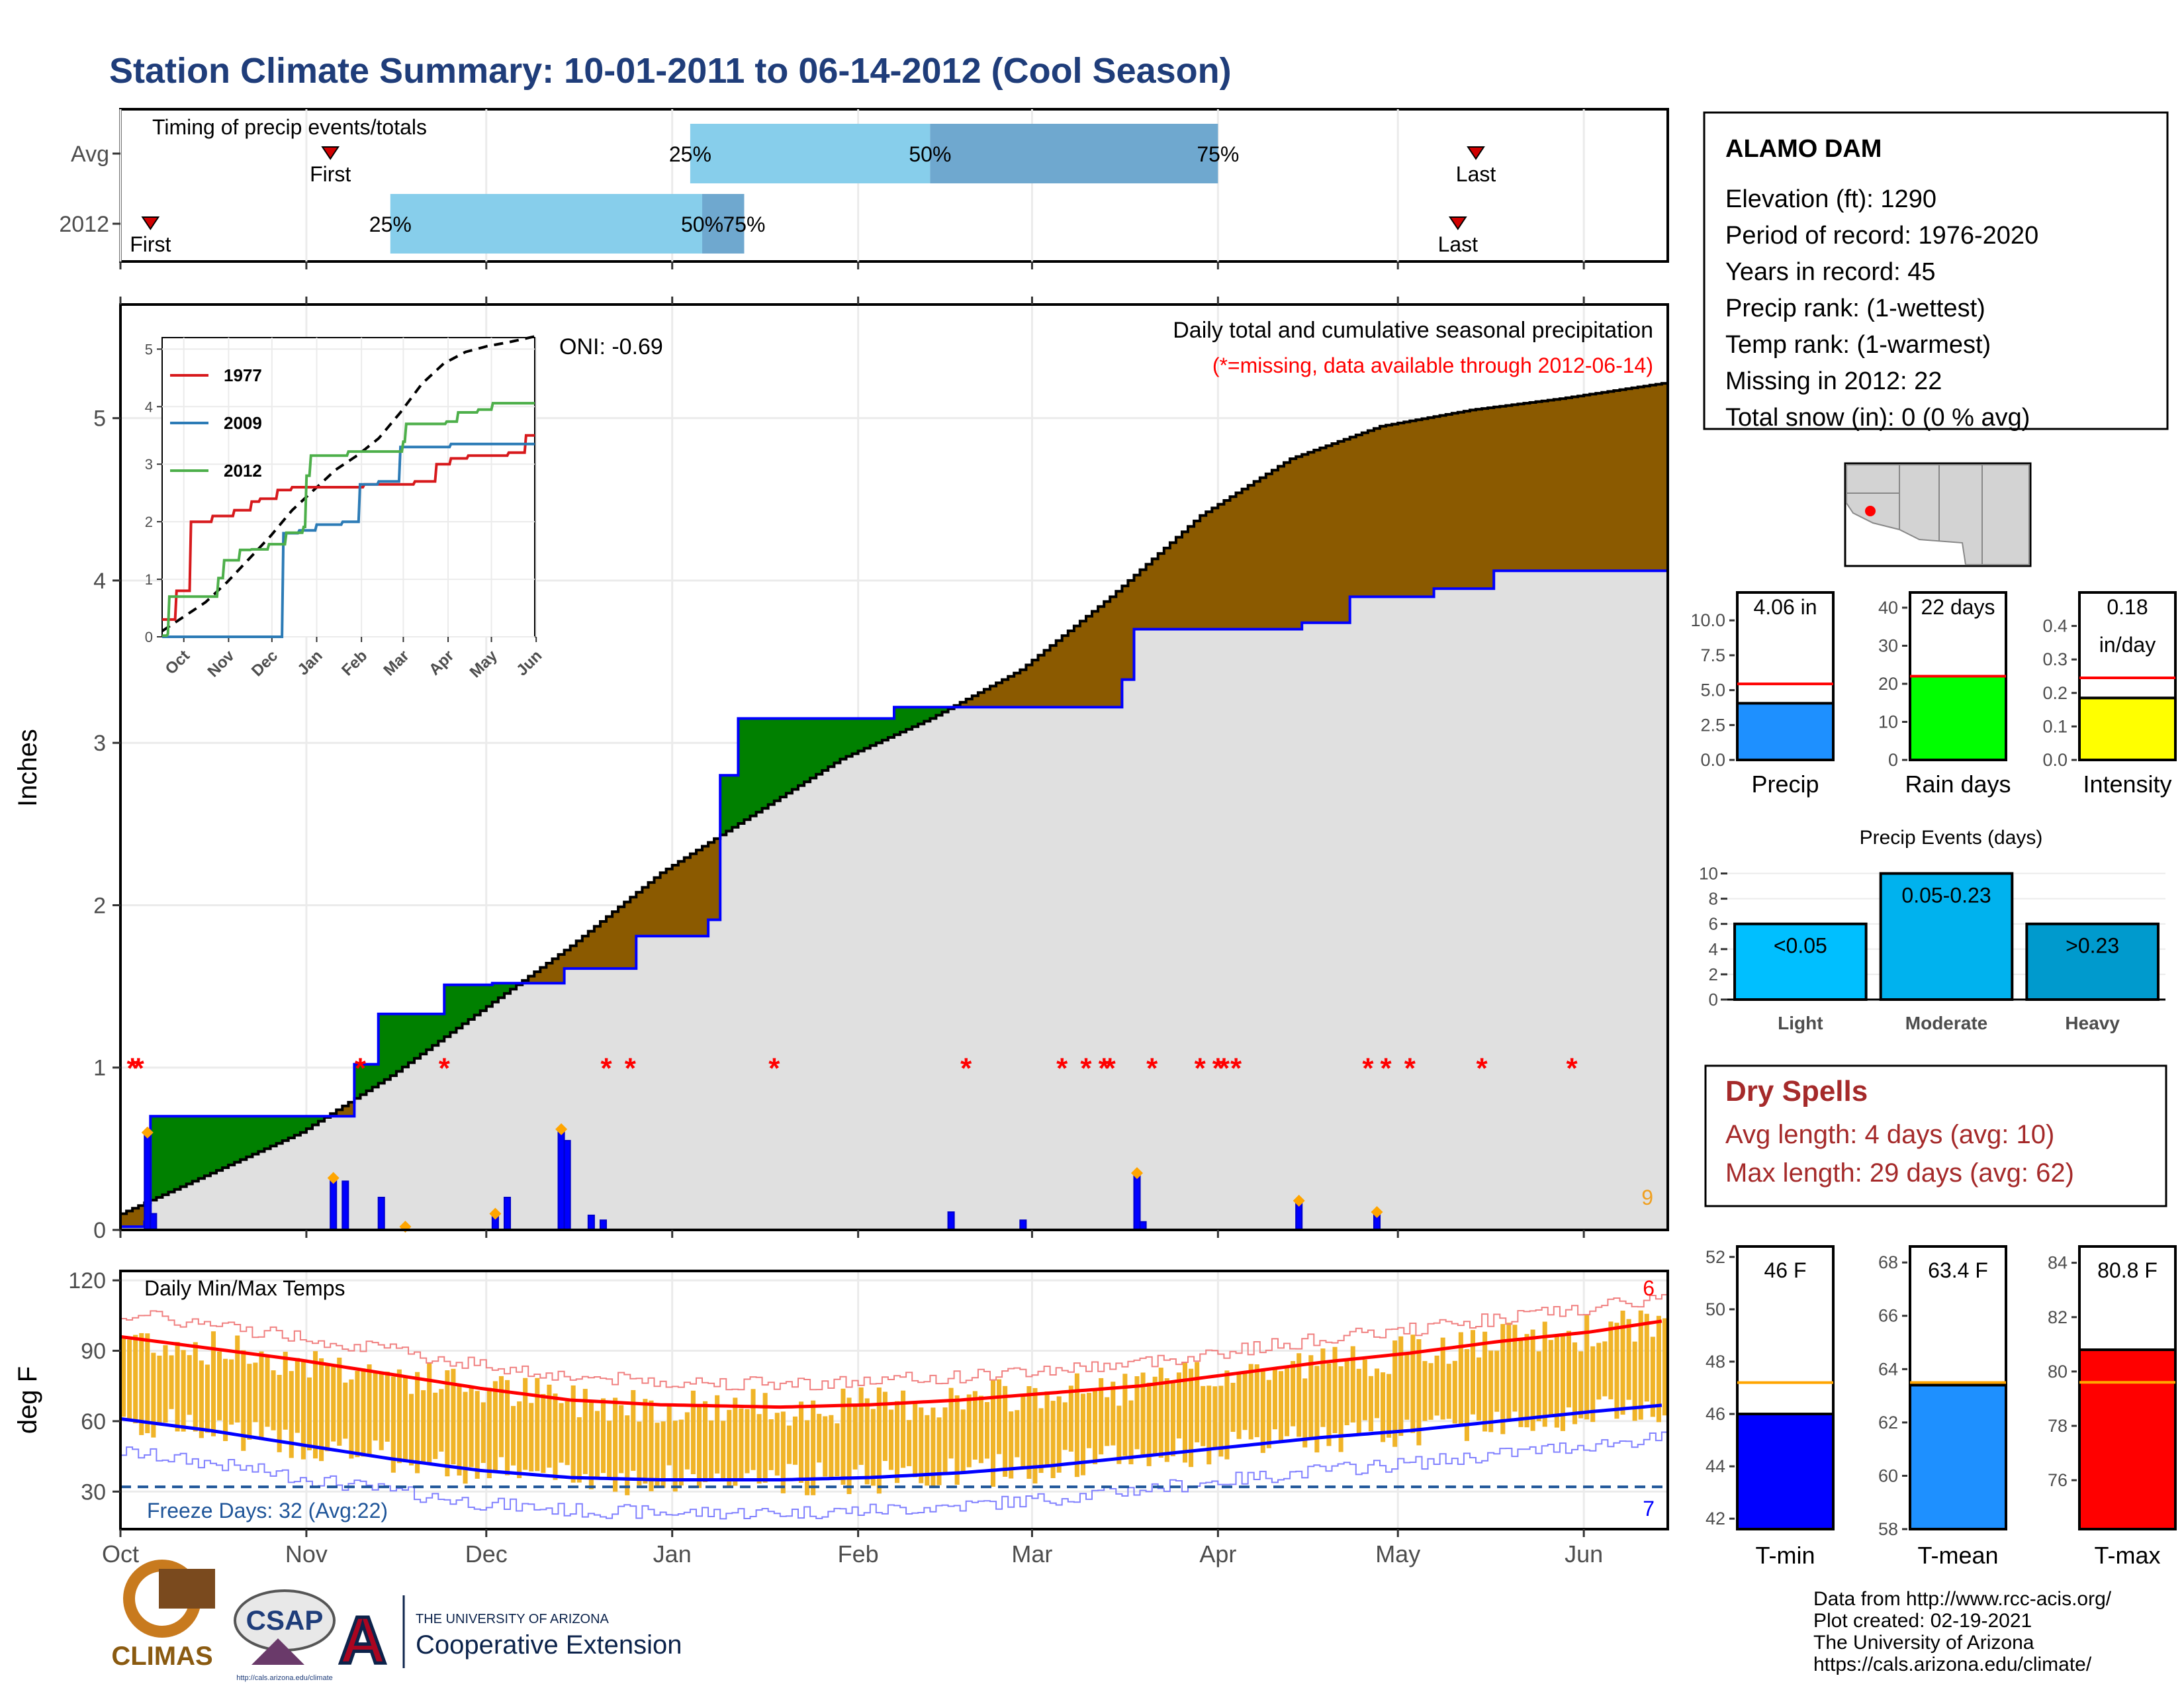 This screenshot has height=1688, width=2184. I want to click on temp-summary-tick-label: 66, so click(1888, 1316).